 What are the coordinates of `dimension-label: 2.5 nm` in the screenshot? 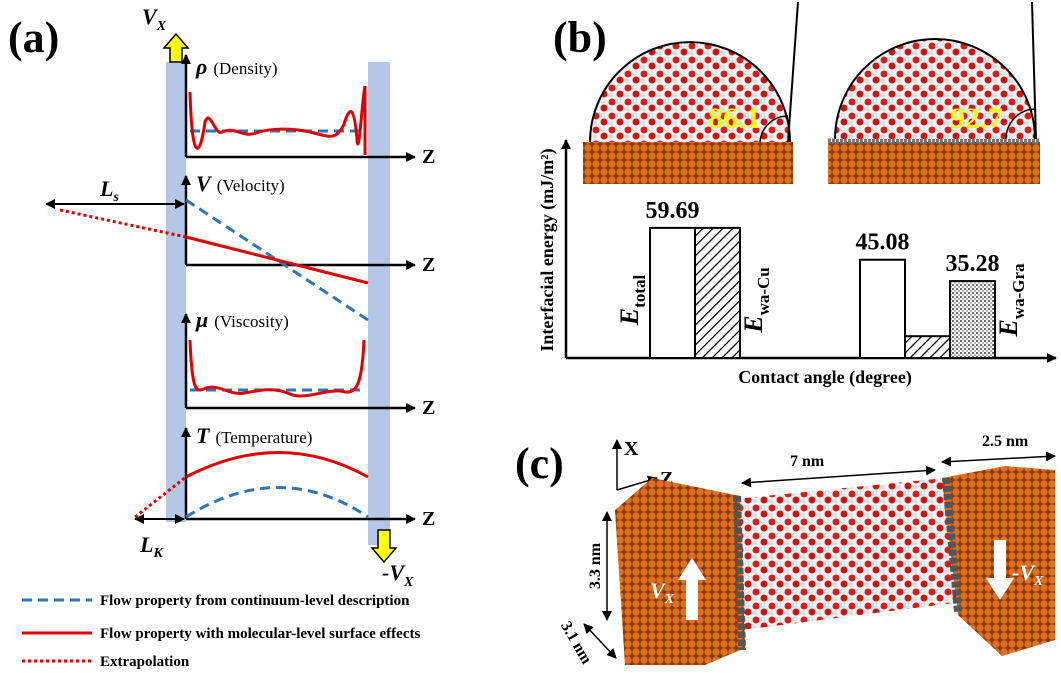 It's located at (1005, 441).